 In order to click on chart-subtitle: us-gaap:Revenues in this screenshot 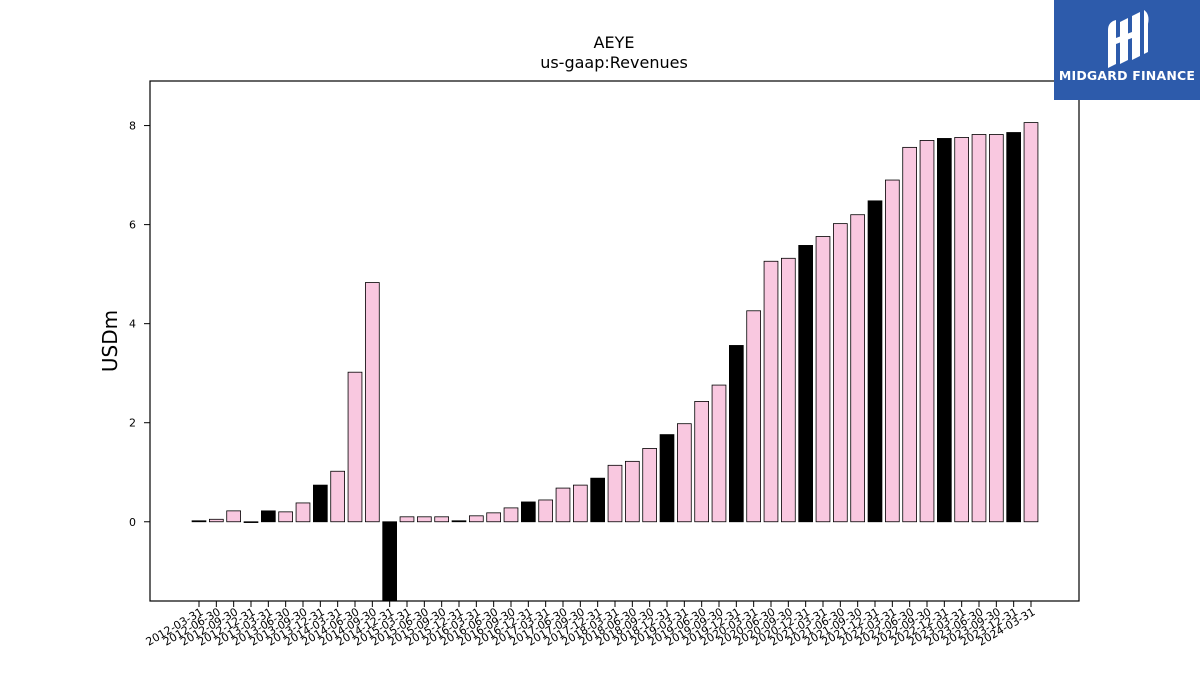, I will do `click(614, 62)`.